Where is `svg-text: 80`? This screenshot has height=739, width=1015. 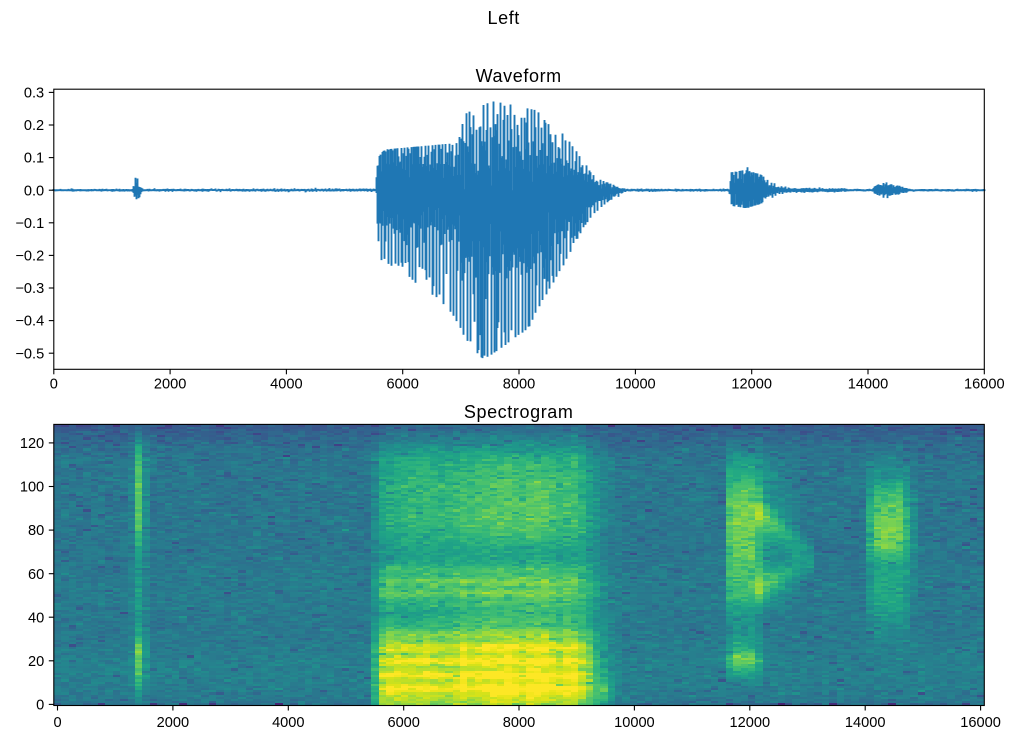 svg-text: 80 is located at coordinates (36, 531).